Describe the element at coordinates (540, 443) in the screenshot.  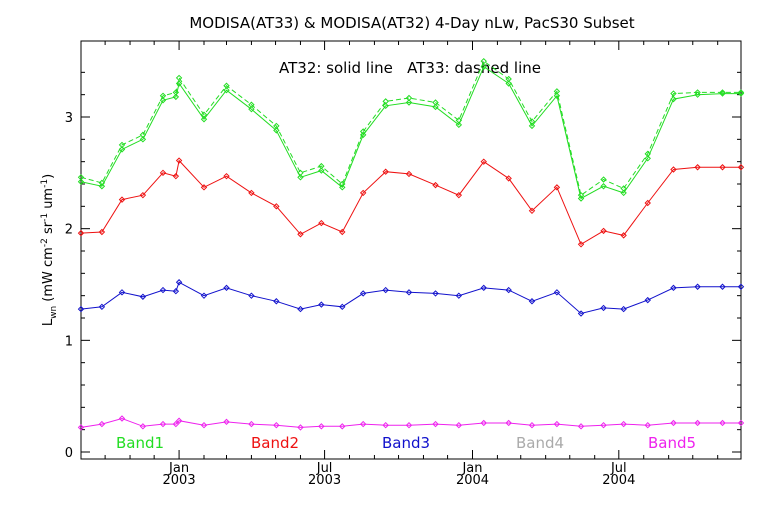
I see `legend-item-band4: Band4` at that location.